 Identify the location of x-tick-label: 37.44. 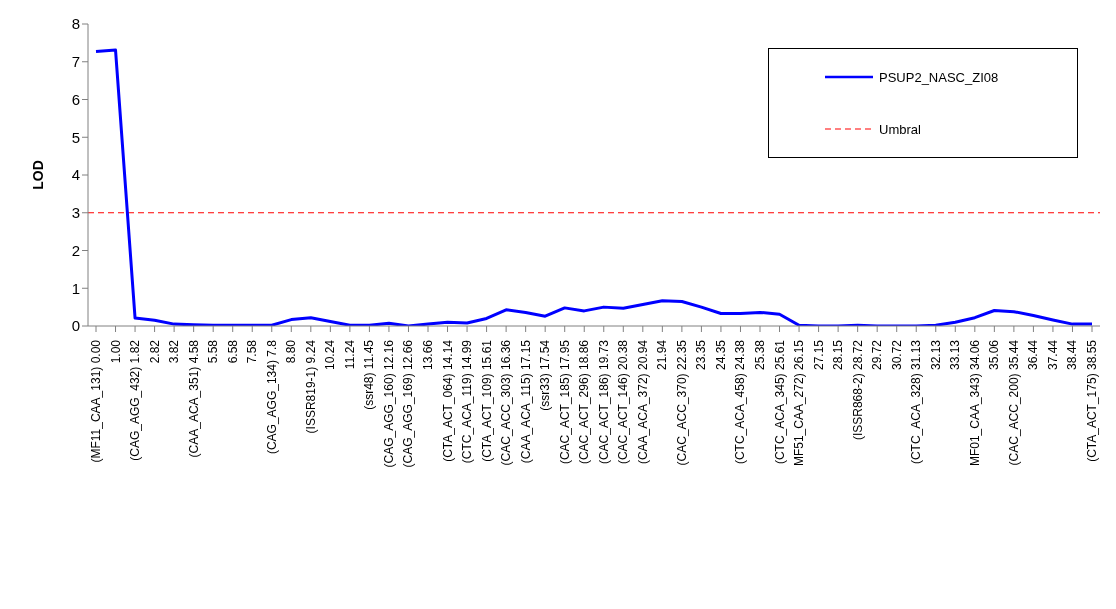
(1052, 355).